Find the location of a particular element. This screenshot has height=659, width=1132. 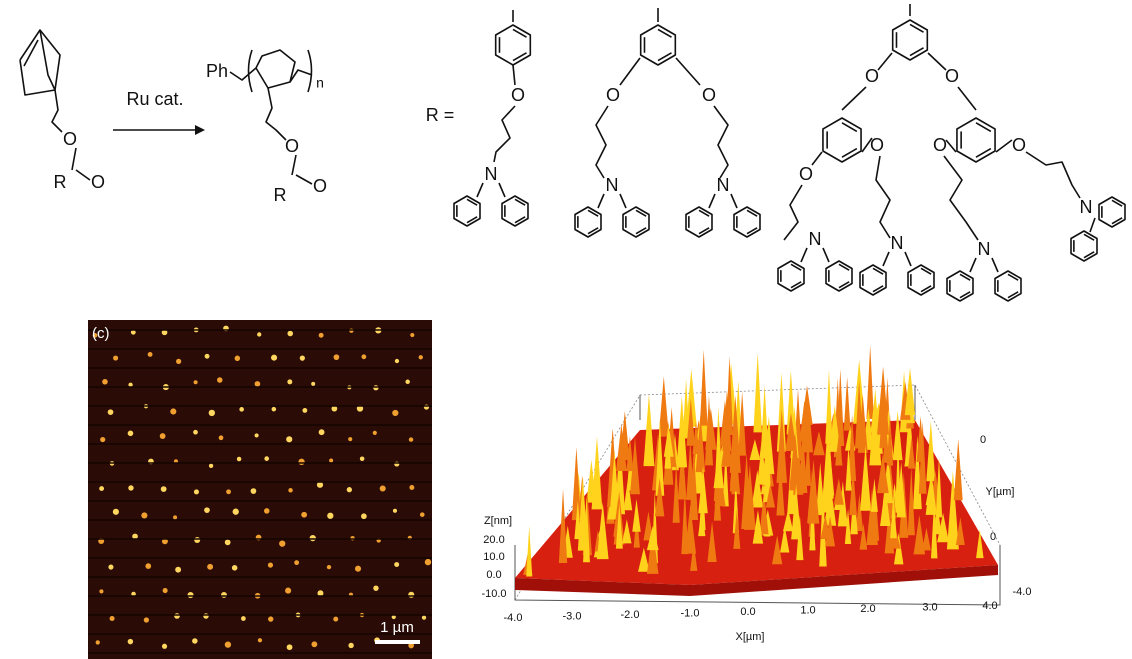

z-axis-label: Z[nm] is located at coordinates (498, 521).